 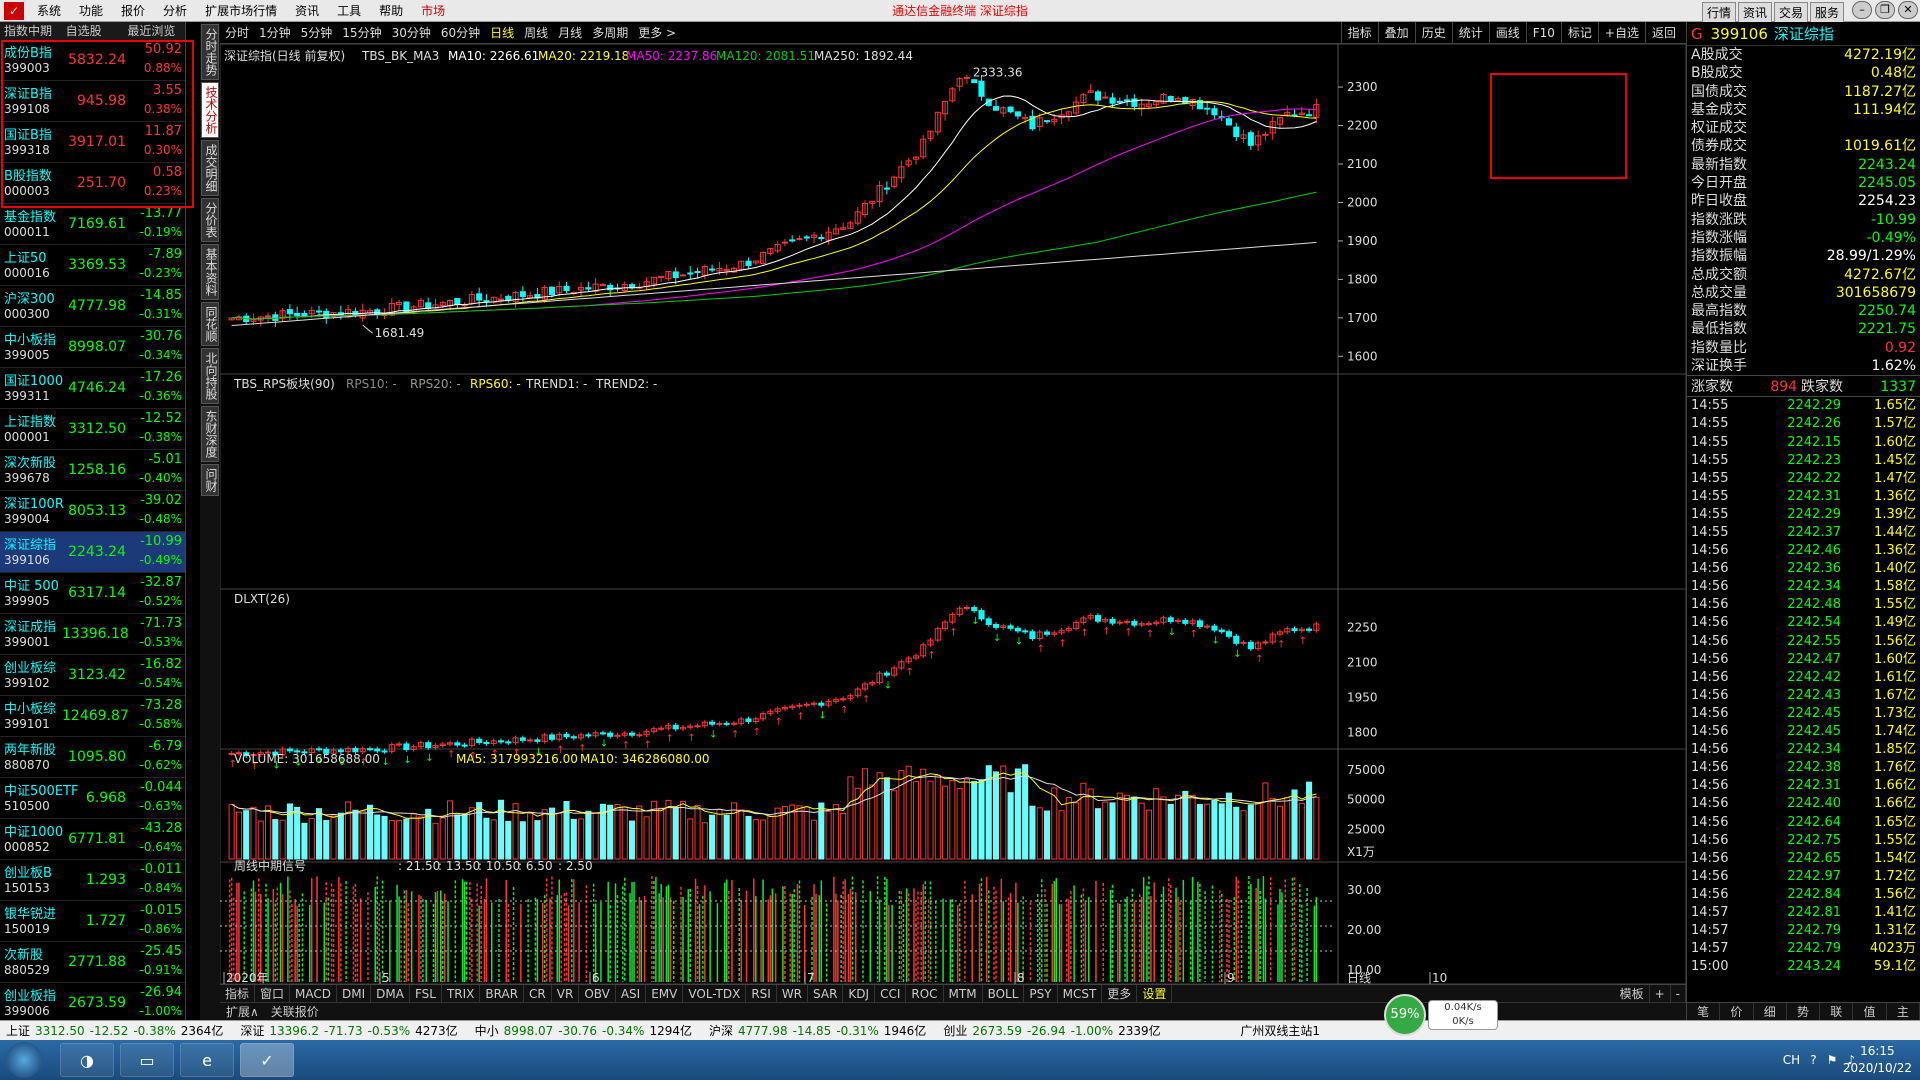 I want to click on indicator-tab-8: CR, so click(x=538, y=993).